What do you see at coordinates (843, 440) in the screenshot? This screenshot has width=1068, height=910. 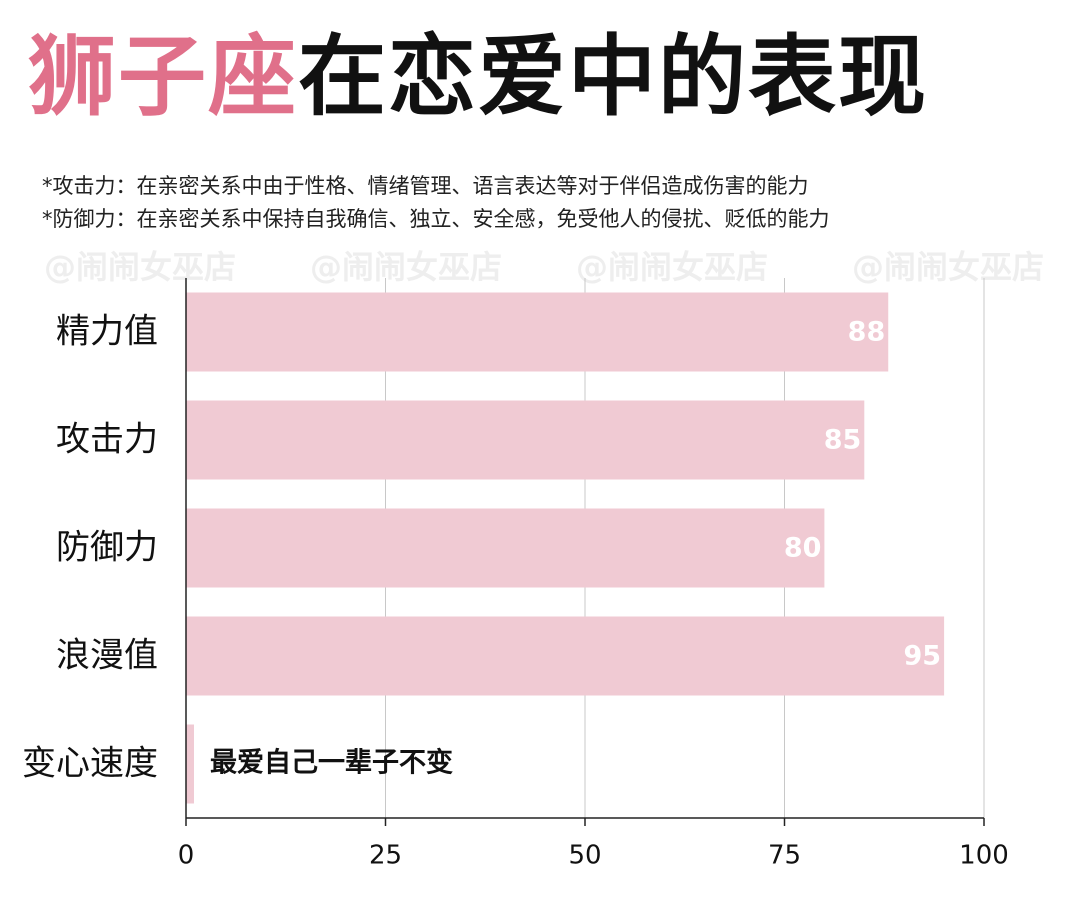 I see `data-label: 85` at bounding box center [843, 440].